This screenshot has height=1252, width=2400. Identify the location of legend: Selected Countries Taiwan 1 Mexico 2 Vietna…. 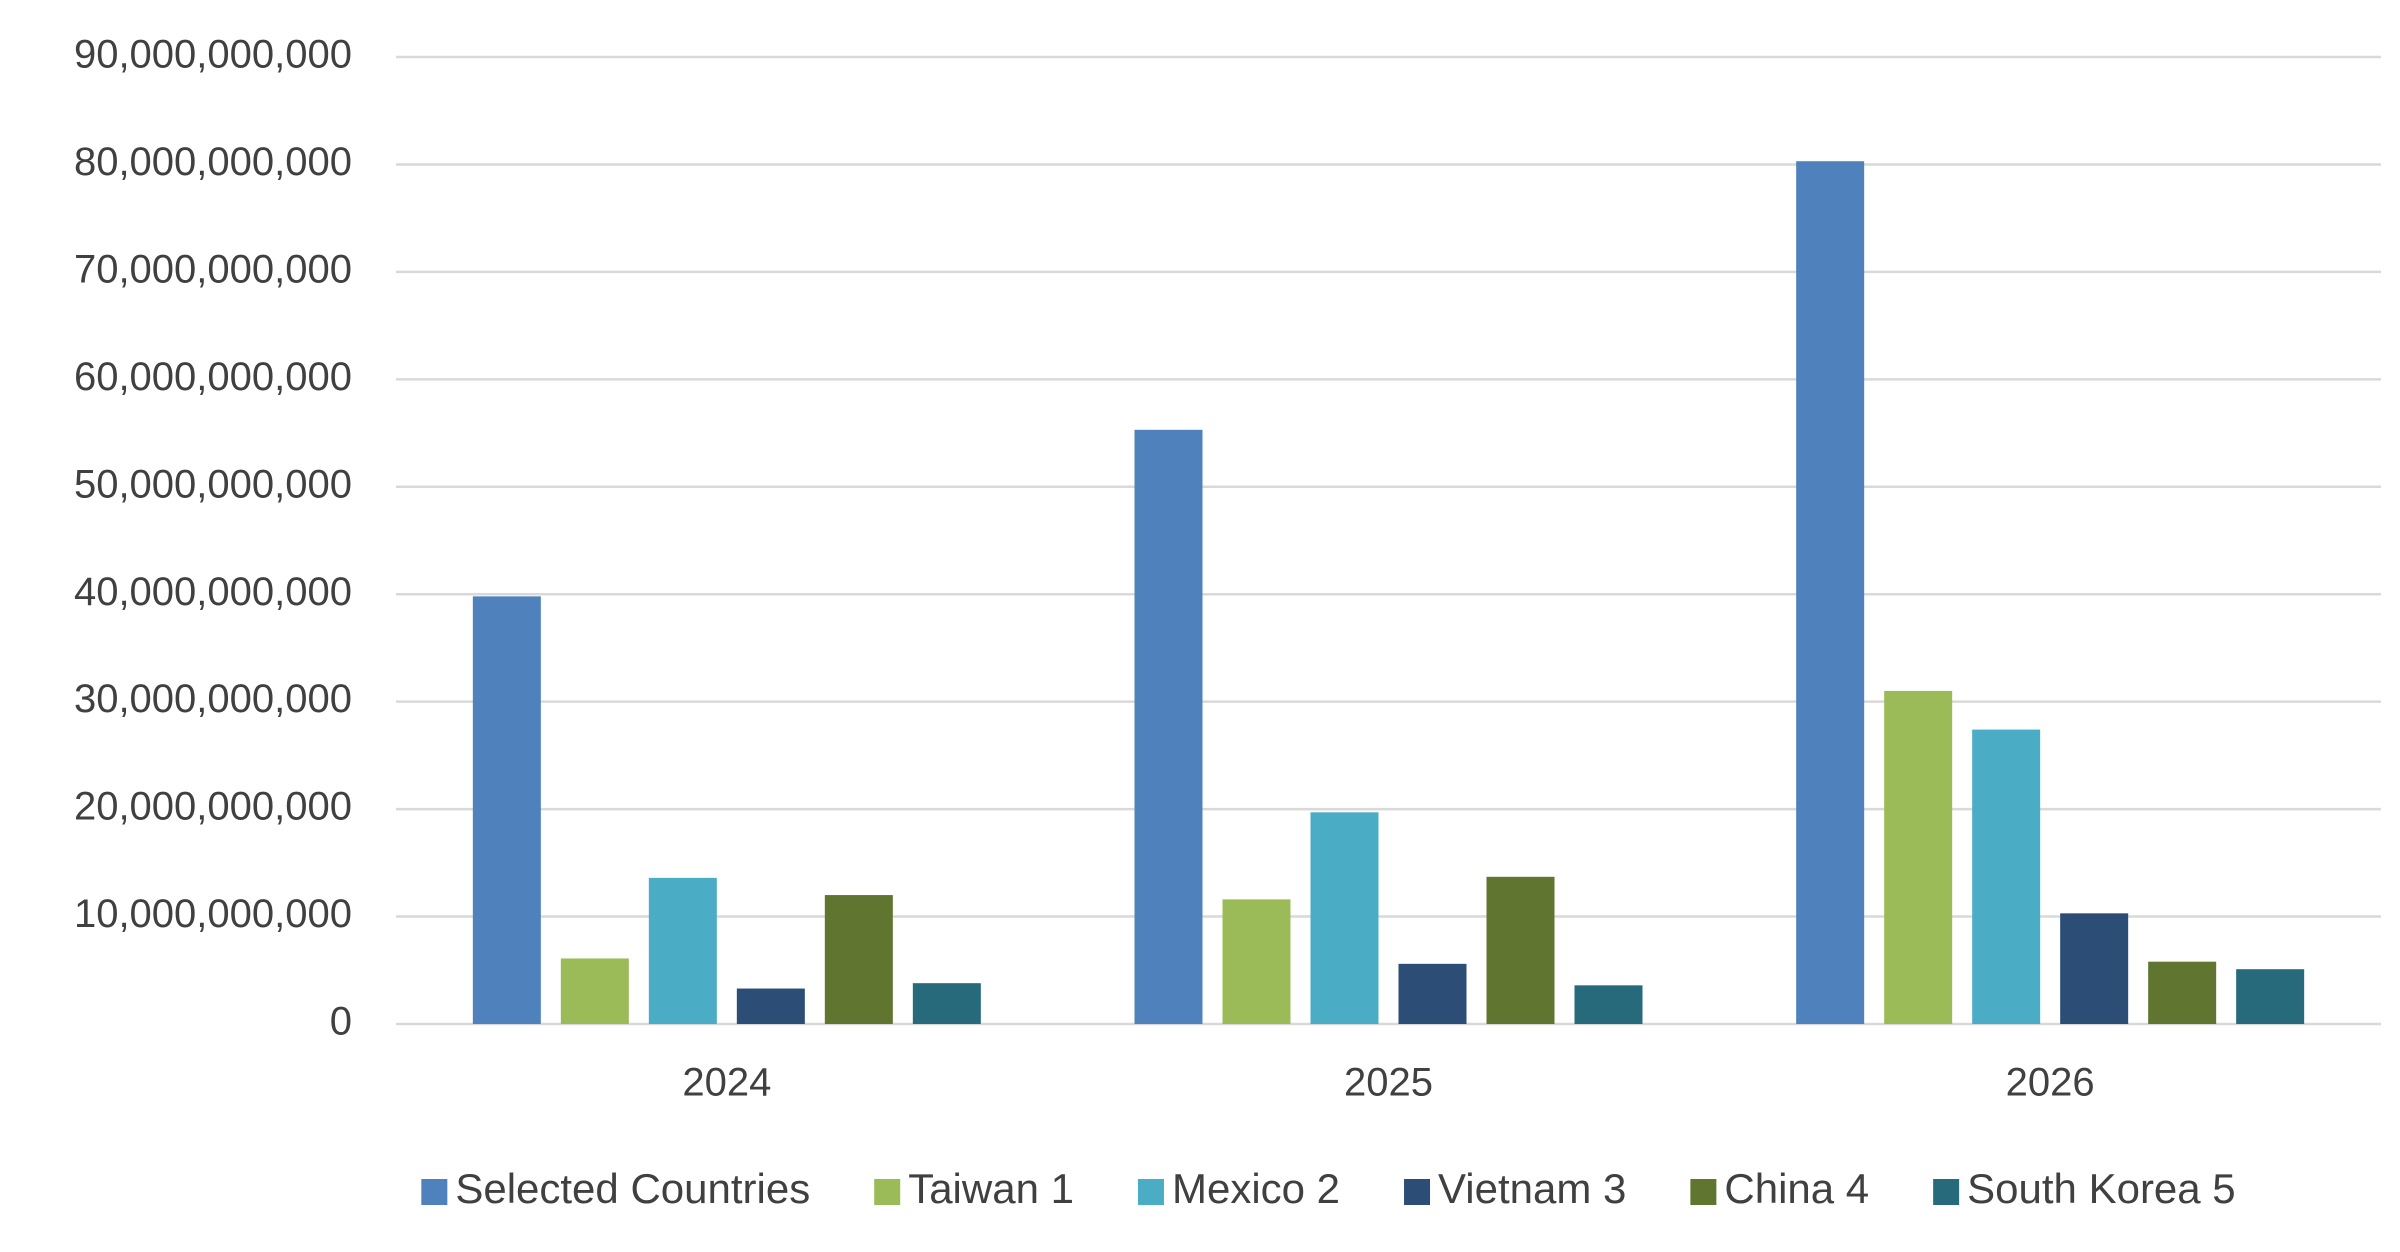
(1328, 1188).